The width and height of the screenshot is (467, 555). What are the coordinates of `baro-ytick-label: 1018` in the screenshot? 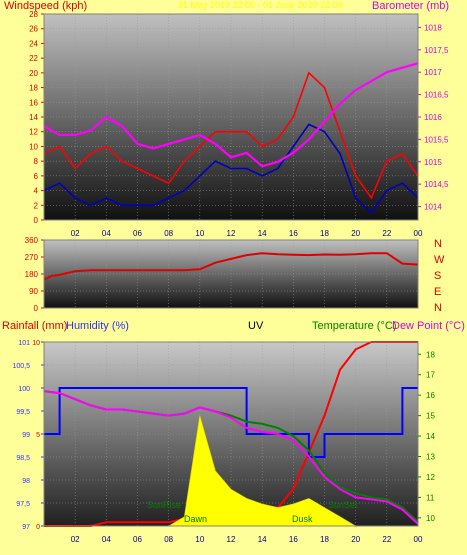 It's located at (433, 27).